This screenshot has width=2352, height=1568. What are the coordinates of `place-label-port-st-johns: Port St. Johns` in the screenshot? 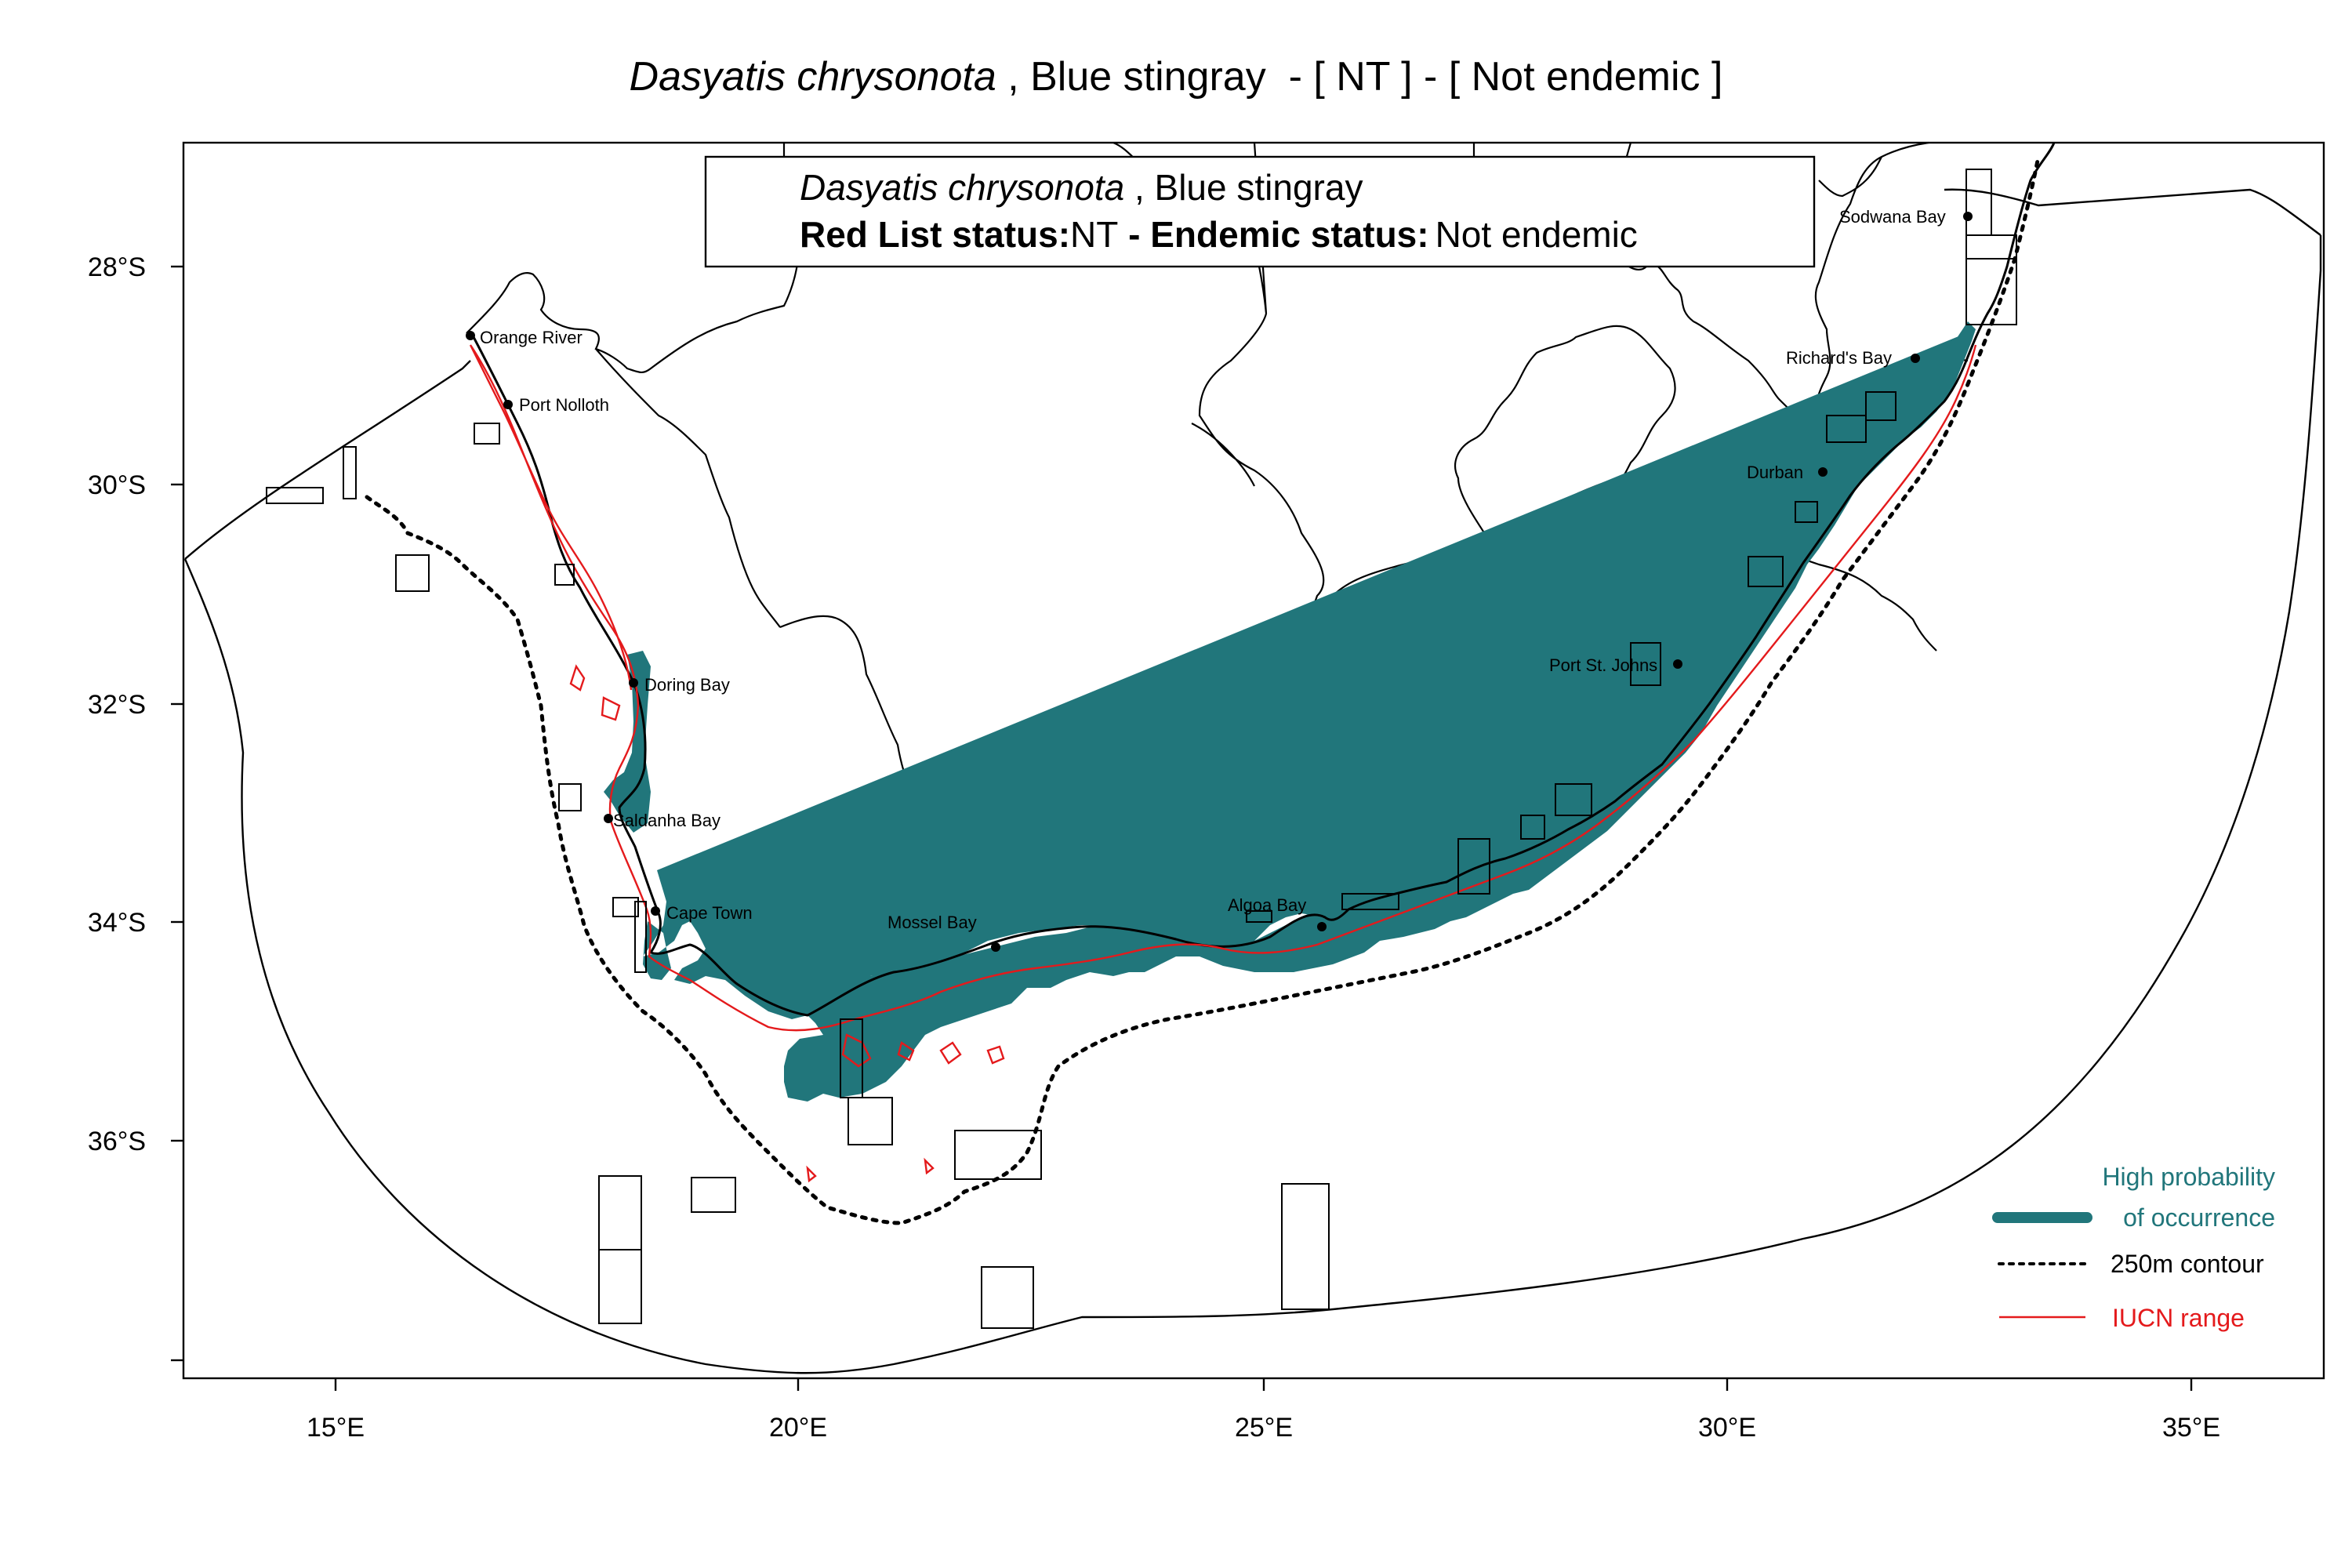 It's located at (1603, 665).